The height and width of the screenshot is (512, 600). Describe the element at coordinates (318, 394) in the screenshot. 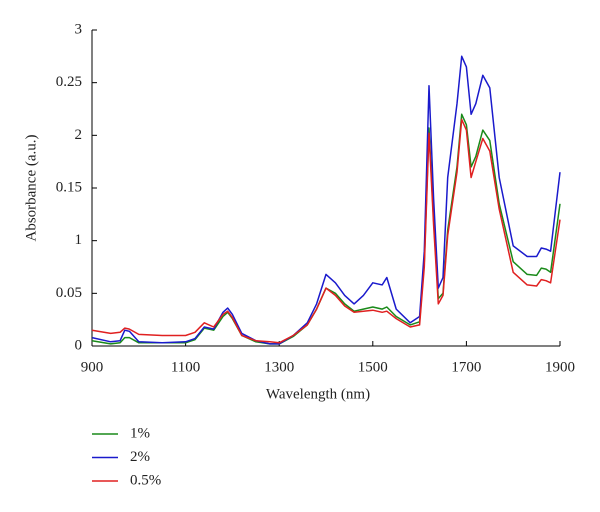

I see `x-axis-label: Wavelength (nm)` at that location.